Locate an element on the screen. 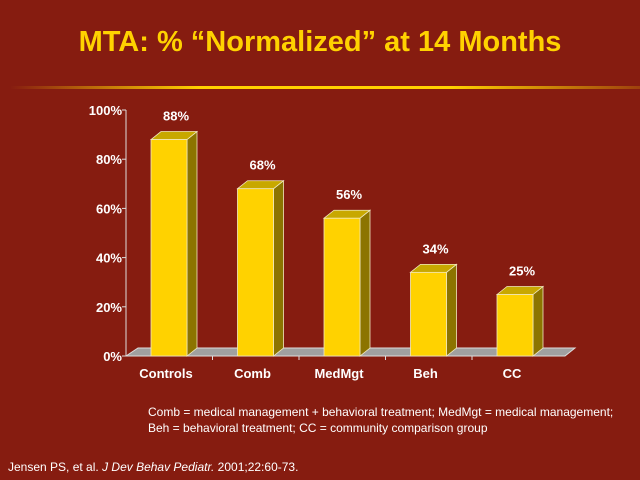  data-label: 34% is located at coordinates (435, 248).